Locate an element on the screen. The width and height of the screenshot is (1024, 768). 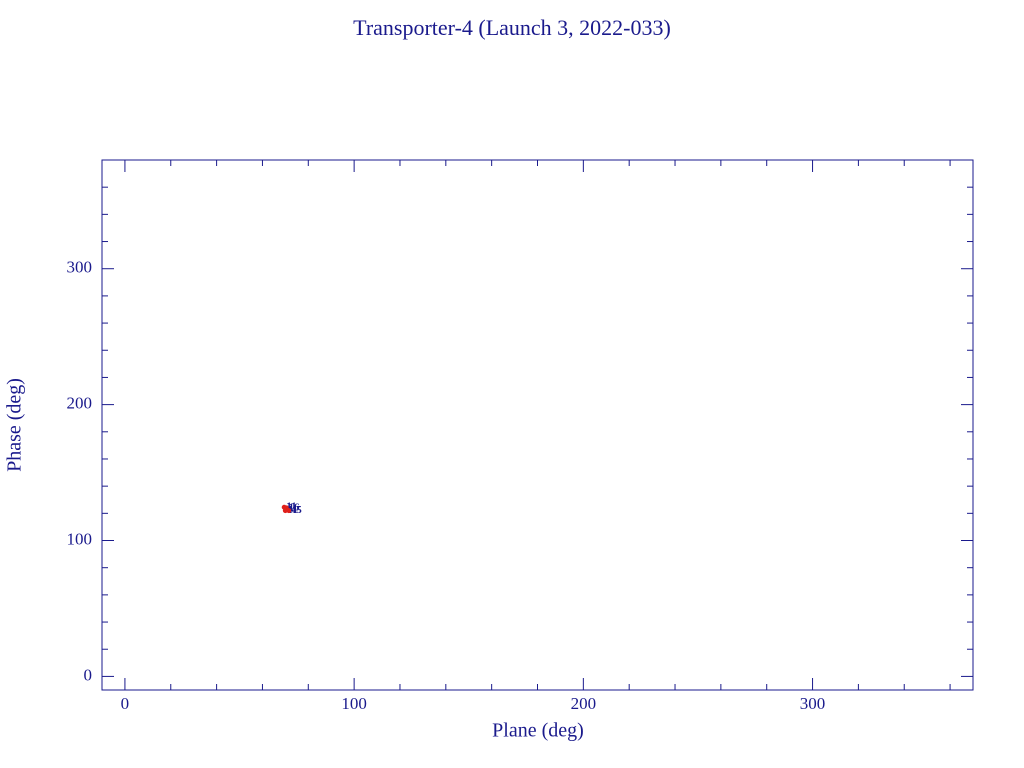
x-axis-label: Plane (deg) is located at coordinates (538, 731).